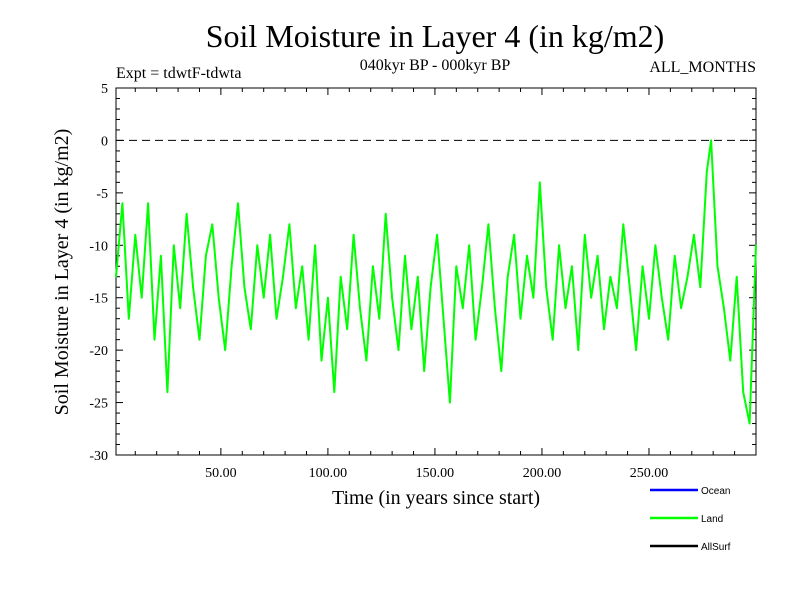 Image resolution: width=800 pixels, height=600 pixels. What do you see at coordinates (98, 246) in the screenshot?
I see `y-tick-label: -10` at bounding box center [98, 246].